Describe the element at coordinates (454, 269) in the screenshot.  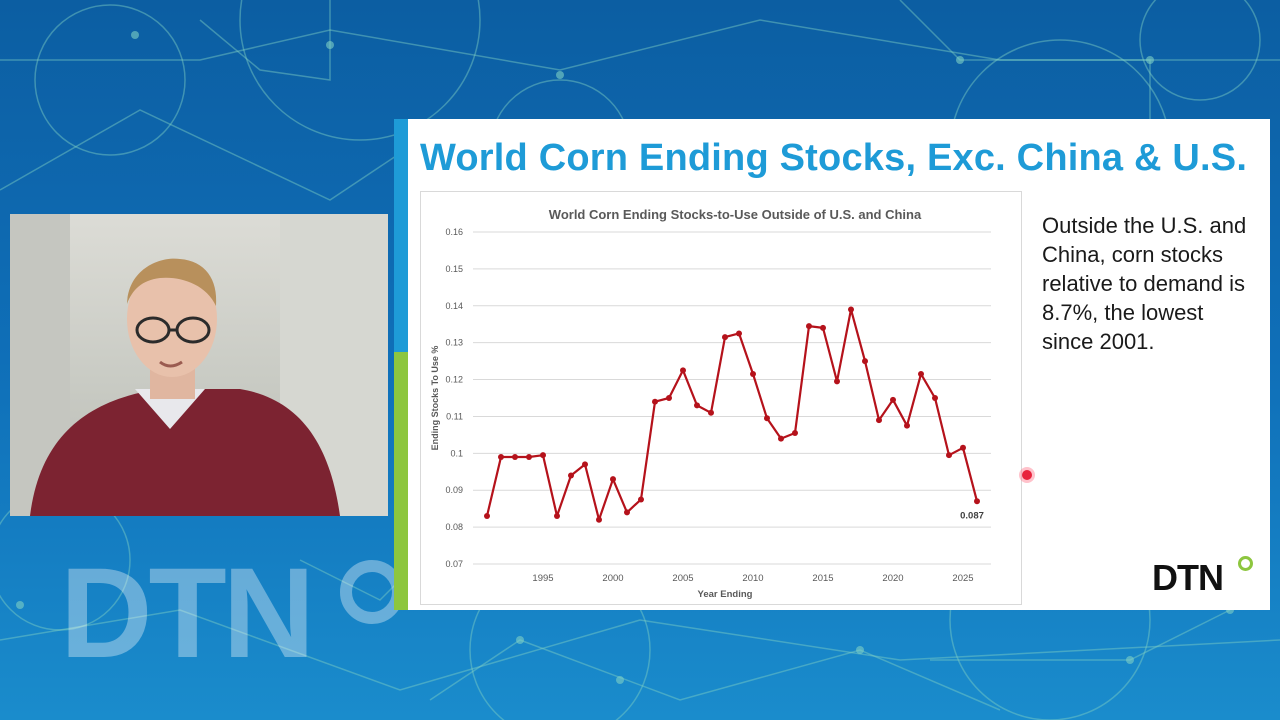
I see `y-tick-label: 0.15` at that location.